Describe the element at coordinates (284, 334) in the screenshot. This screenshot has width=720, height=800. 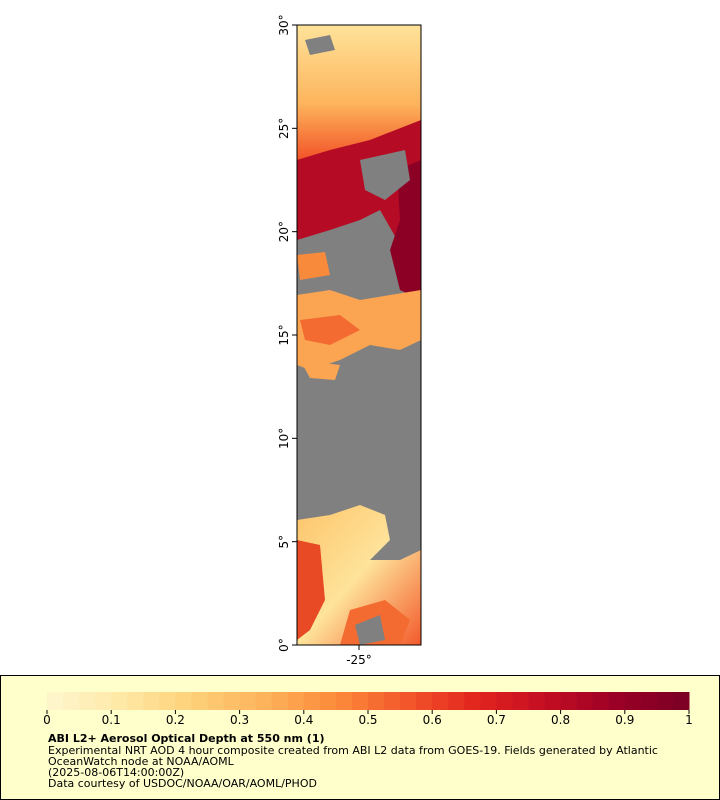
I see `y-tick-label: 15°` at that location.